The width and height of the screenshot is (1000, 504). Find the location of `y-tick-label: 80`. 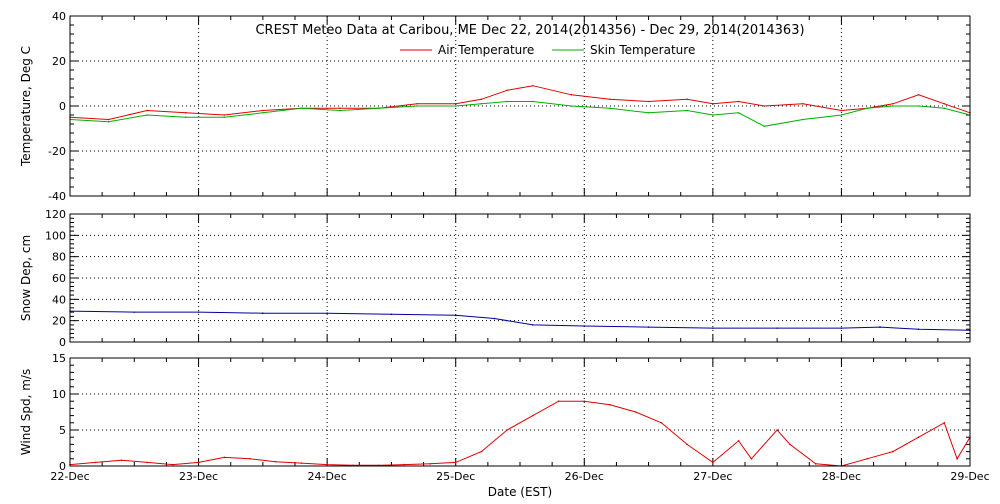

y-tick-label: 80 is located at coordinates (59, 257).